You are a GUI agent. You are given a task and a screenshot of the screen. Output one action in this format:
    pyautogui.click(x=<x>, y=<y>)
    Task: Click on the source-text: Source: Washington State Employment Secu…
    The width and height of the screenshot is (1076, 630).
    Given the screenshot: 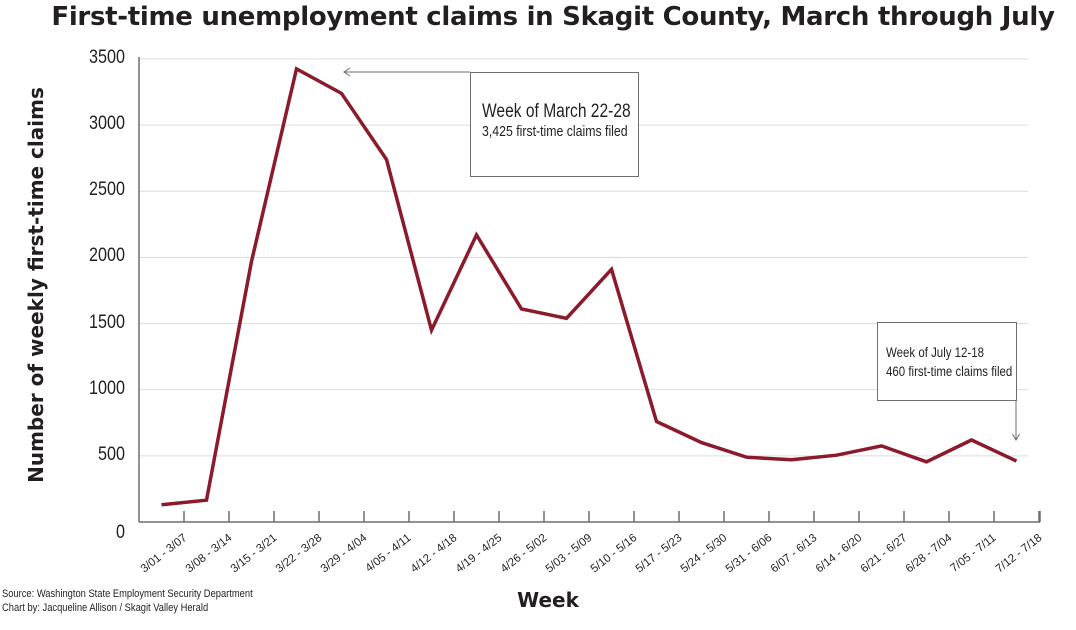 What is the action you would take?
    pyautogui.click(x=127, y=594)
    